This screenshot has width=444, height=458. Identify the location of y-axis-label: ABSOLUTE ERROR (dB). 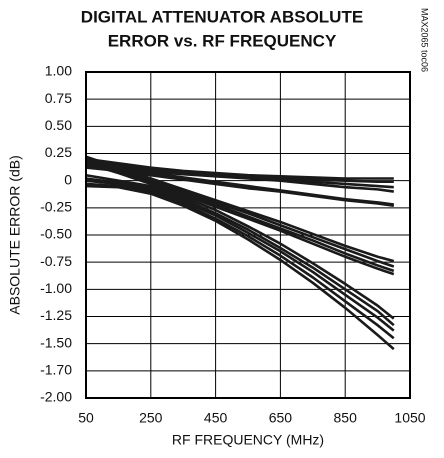
(15, 234).